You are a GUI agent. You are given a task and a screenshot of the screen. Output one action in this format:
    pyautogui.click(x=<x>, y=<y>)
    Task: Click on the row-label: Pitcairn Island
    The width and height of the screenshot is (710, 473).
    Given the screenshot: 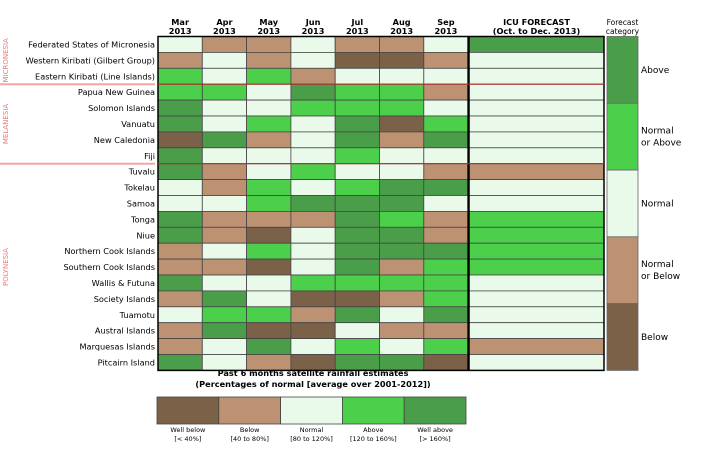 What is the action you would take?
    pyautogui.click(x=126, y=362)
    